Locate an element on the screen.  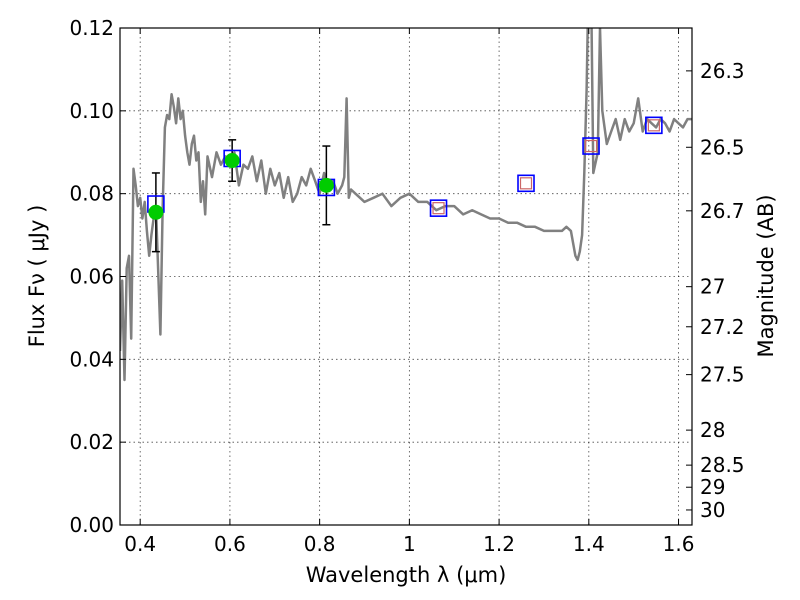
magnitude-tick-label: 27 is located at coordinates (712, 287).